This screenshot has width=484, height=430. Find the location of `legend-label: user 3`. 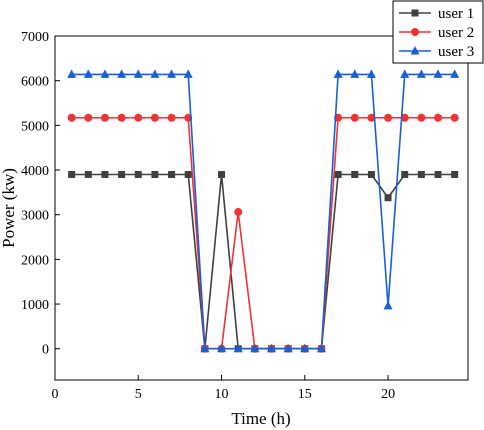

legend-label: user 3 is located at coordinates (456, 52).